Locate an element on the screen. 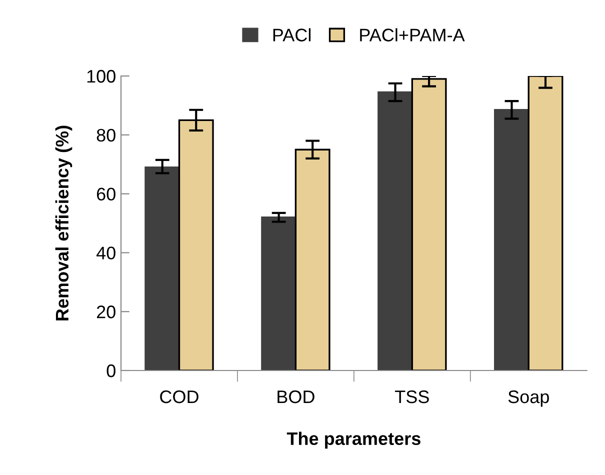 The height and width of the screenshot is (475, 605). x-tick-label: COD is located at coordinates (179, 397).